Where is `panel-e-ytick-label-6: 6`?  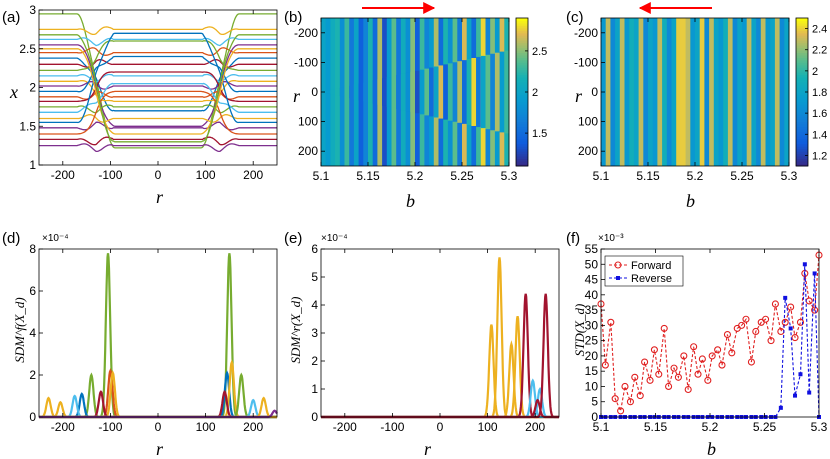
panel-e-ytick-label-6: 6 is located at coordinates (314, 249).